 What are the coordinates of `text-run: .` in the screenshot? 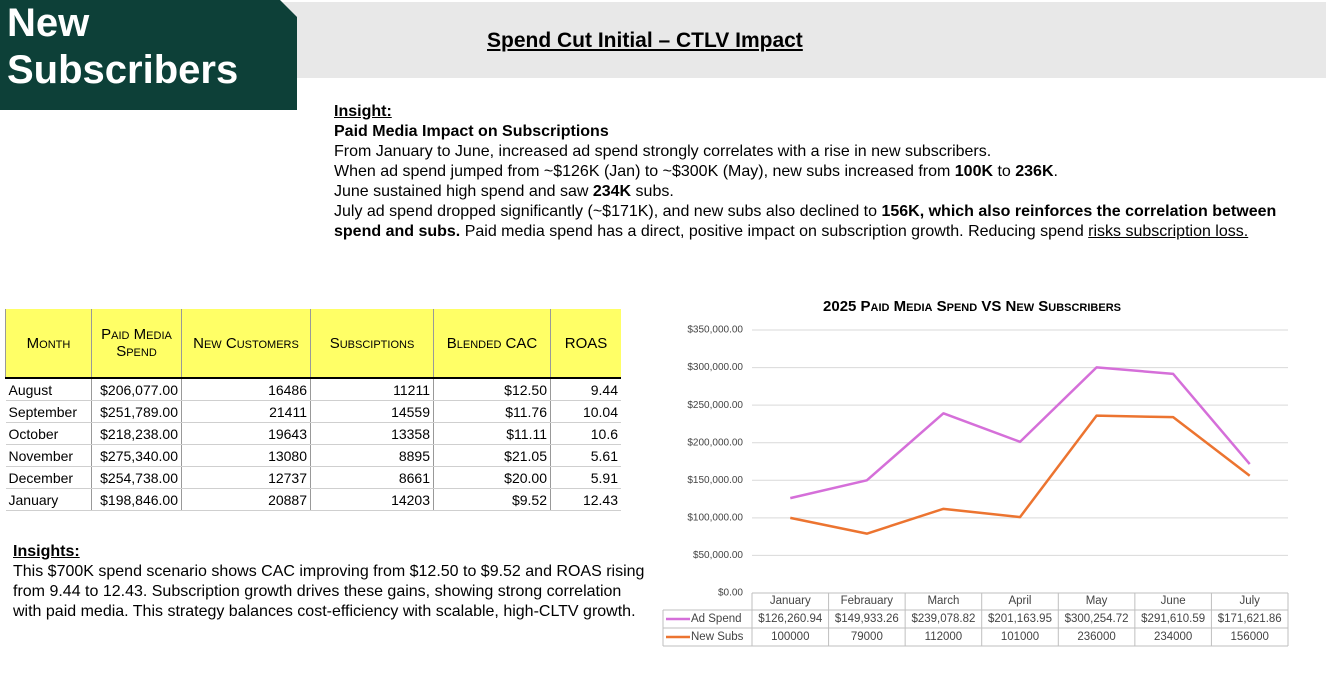 It's located at (1055, 171).